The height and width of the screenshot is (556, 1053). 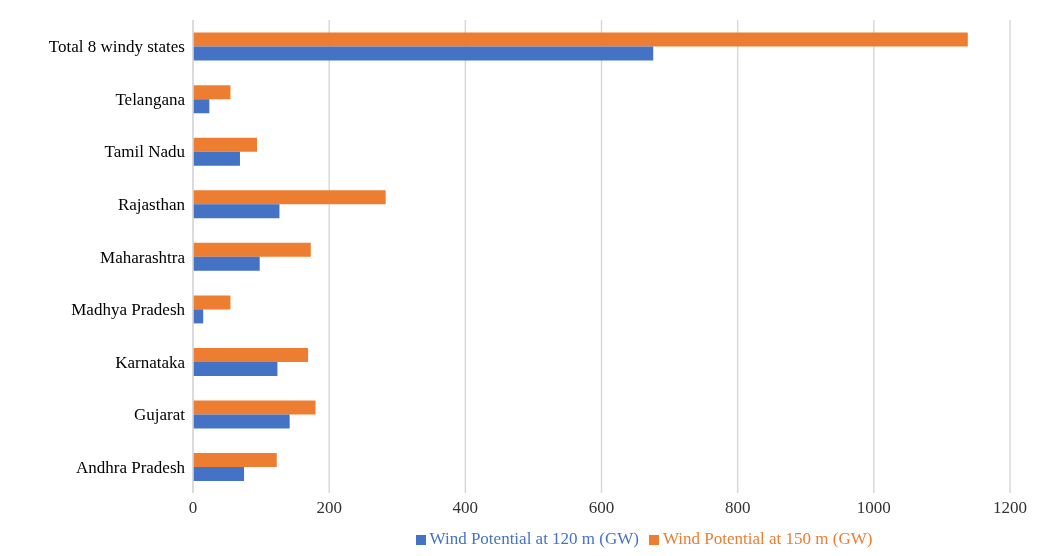 I want to click on legend-label: Wind Potential at 150 m (GW), so click(x=768, y=538).